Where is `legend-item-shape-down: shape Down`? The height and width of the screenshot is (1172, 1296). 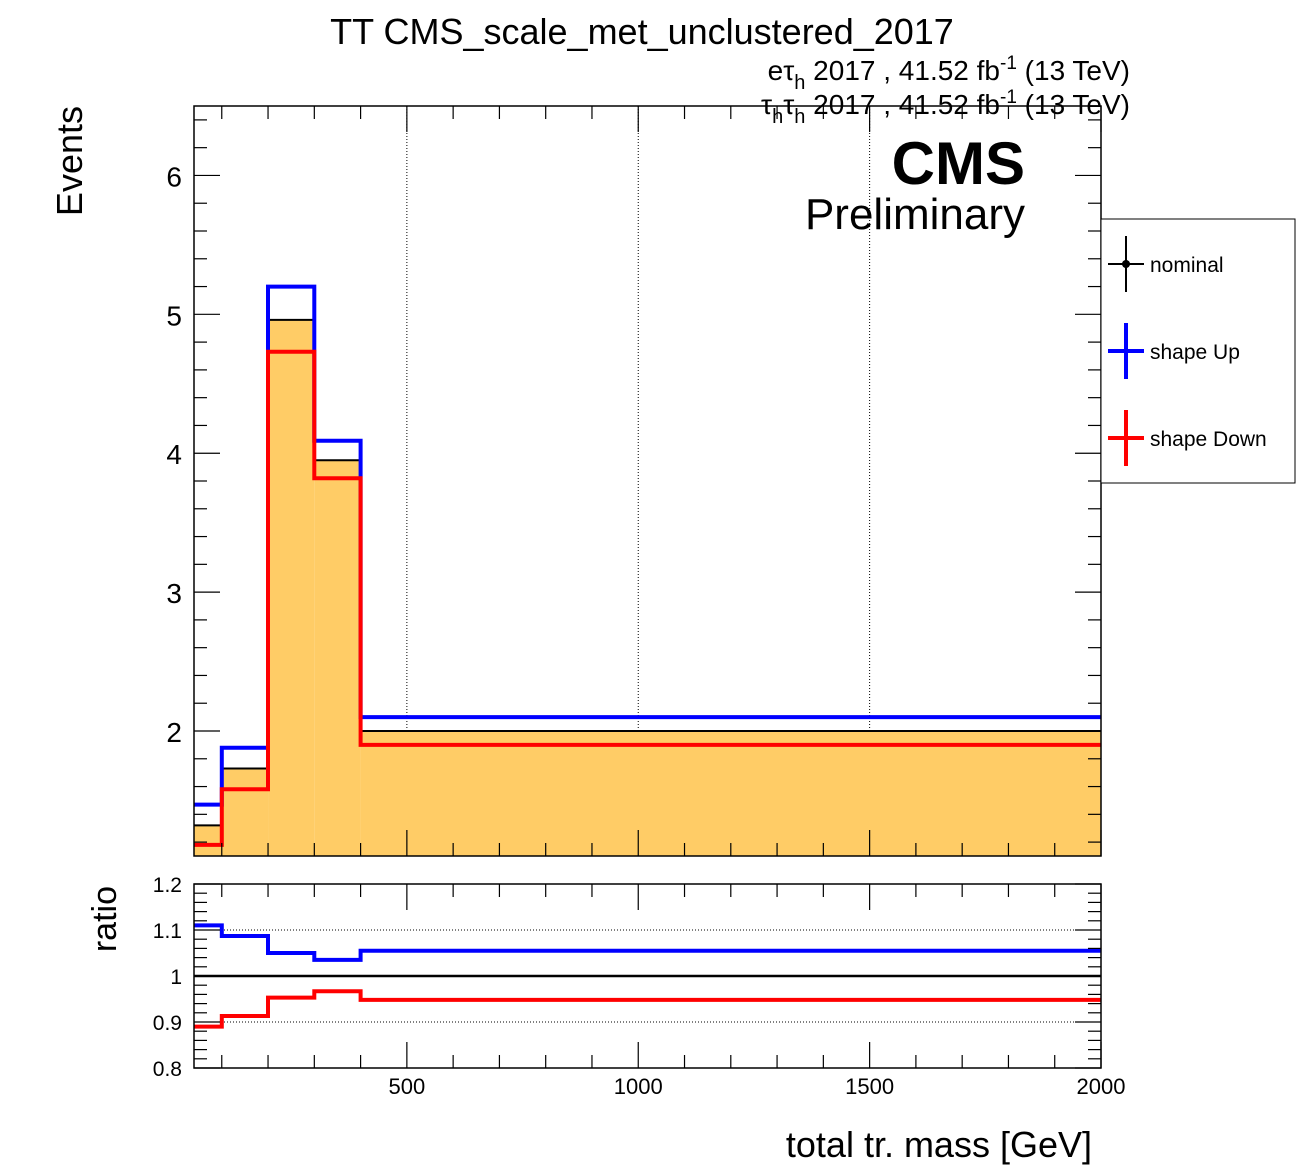 legend-item-shape-down: shape Down is located at coordinates (1187, 438).